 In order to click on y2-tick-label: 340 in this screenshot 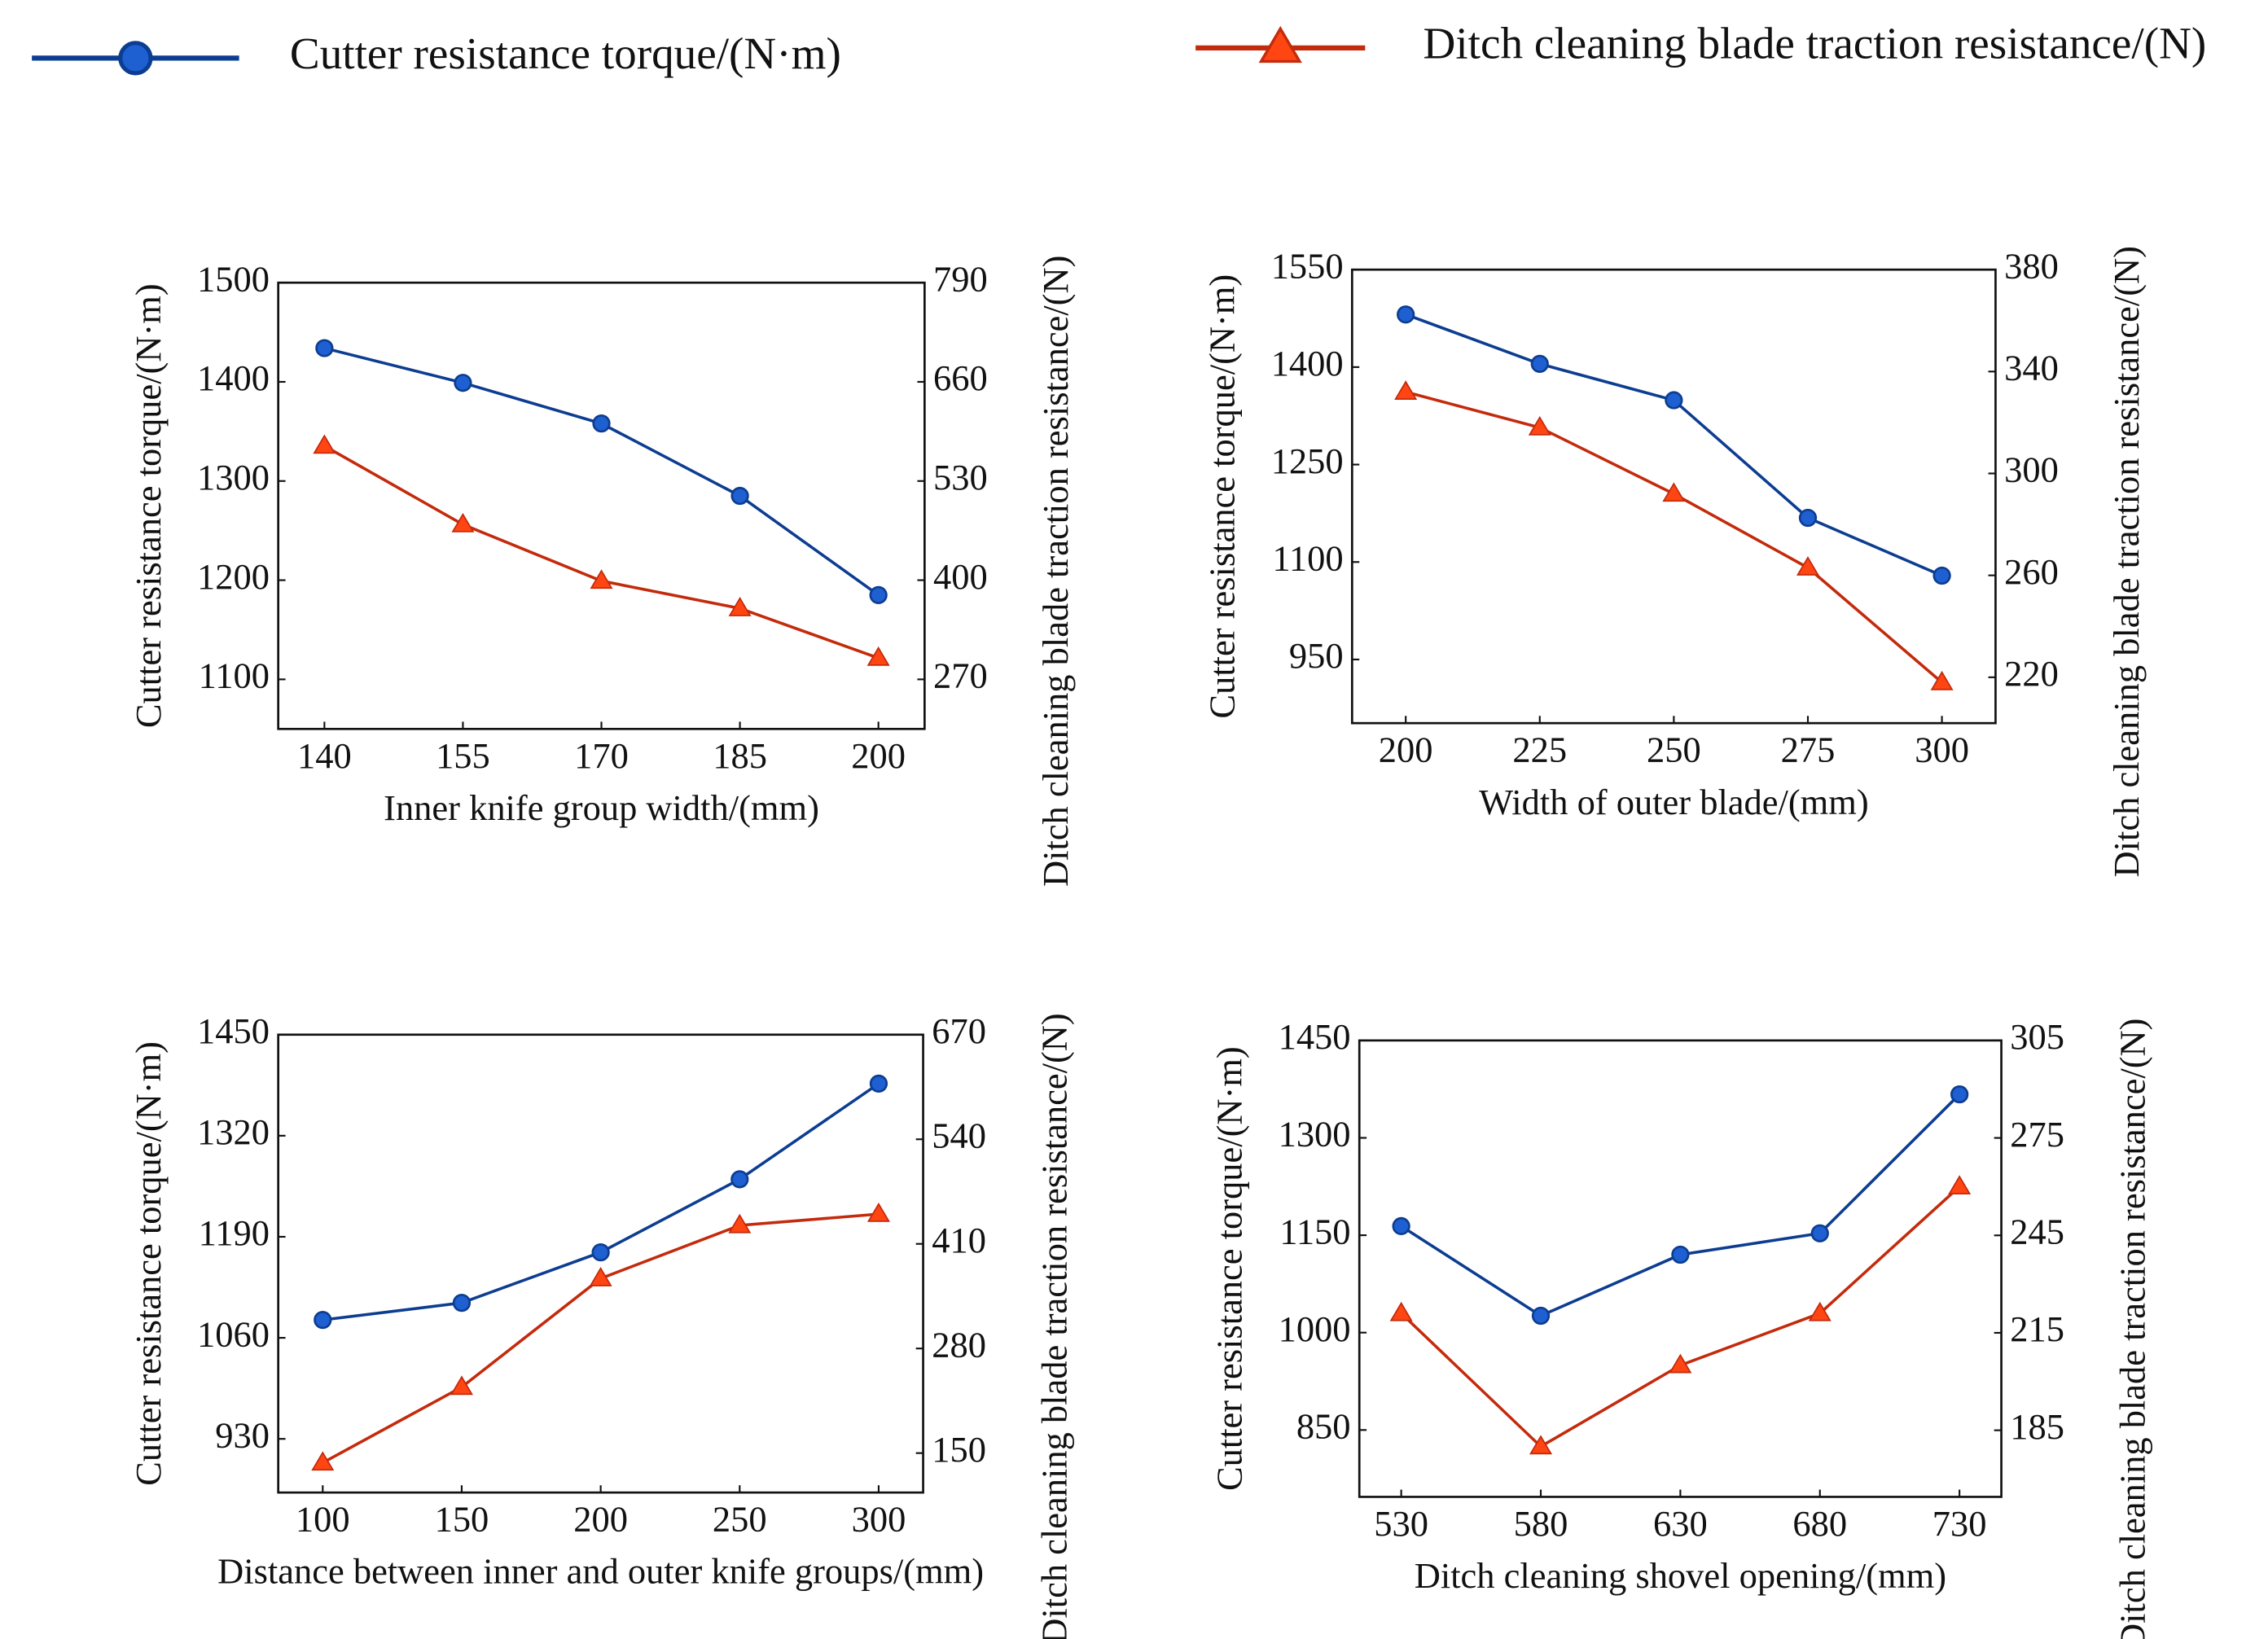, I will do `click(2032, 368)`.